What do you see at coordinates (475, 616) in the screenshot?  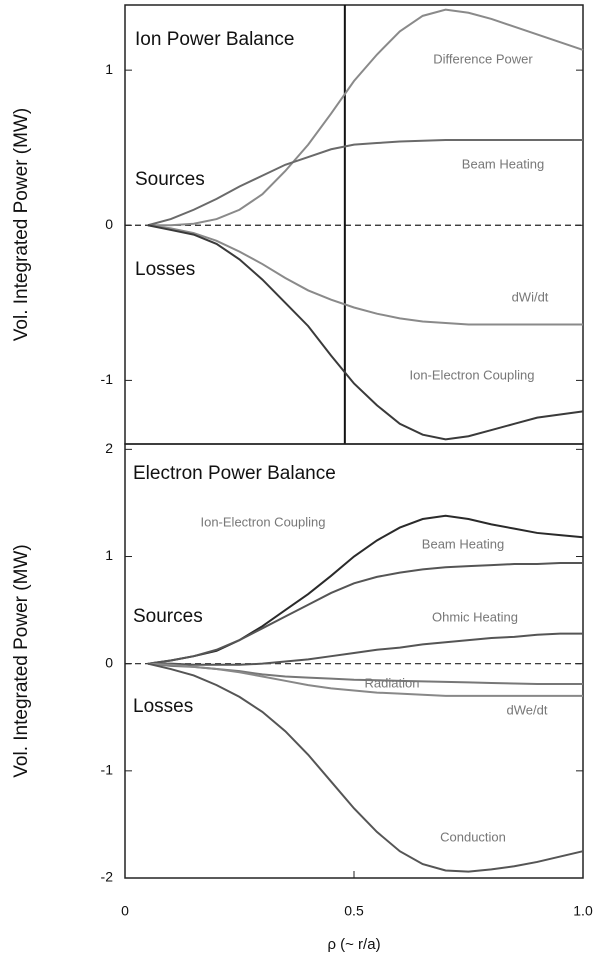 I see `series-label: Ohmic Heating` at bounding box center [475, 616].